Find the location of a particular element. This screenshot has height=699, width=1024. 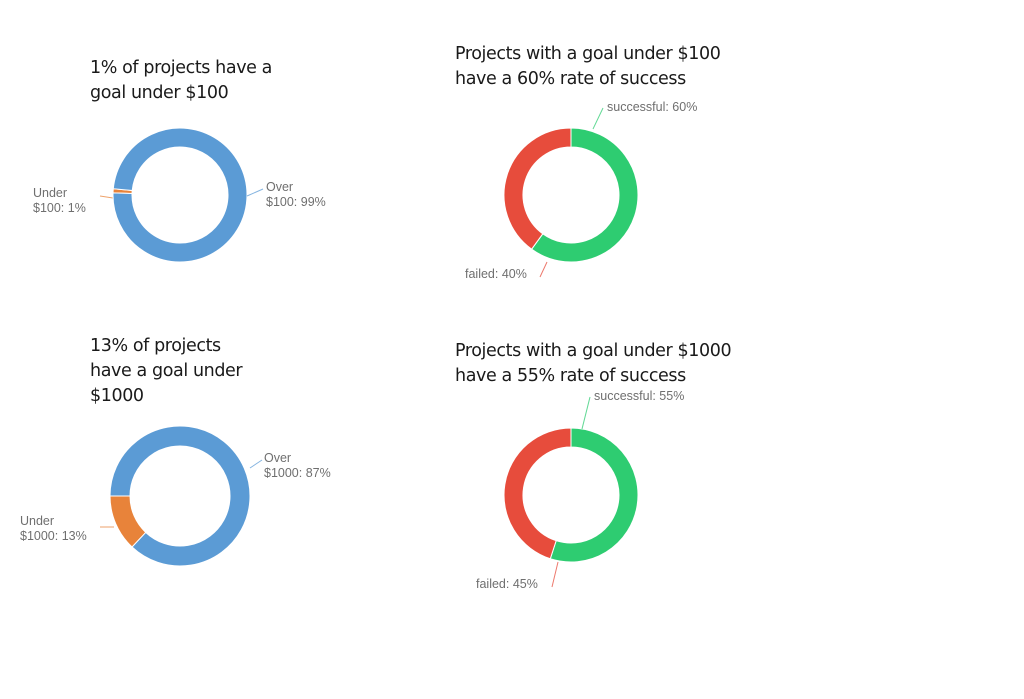

donut-chart-0: Under $100: 1% Over $100: 99% is located at coordinates (179, 195).